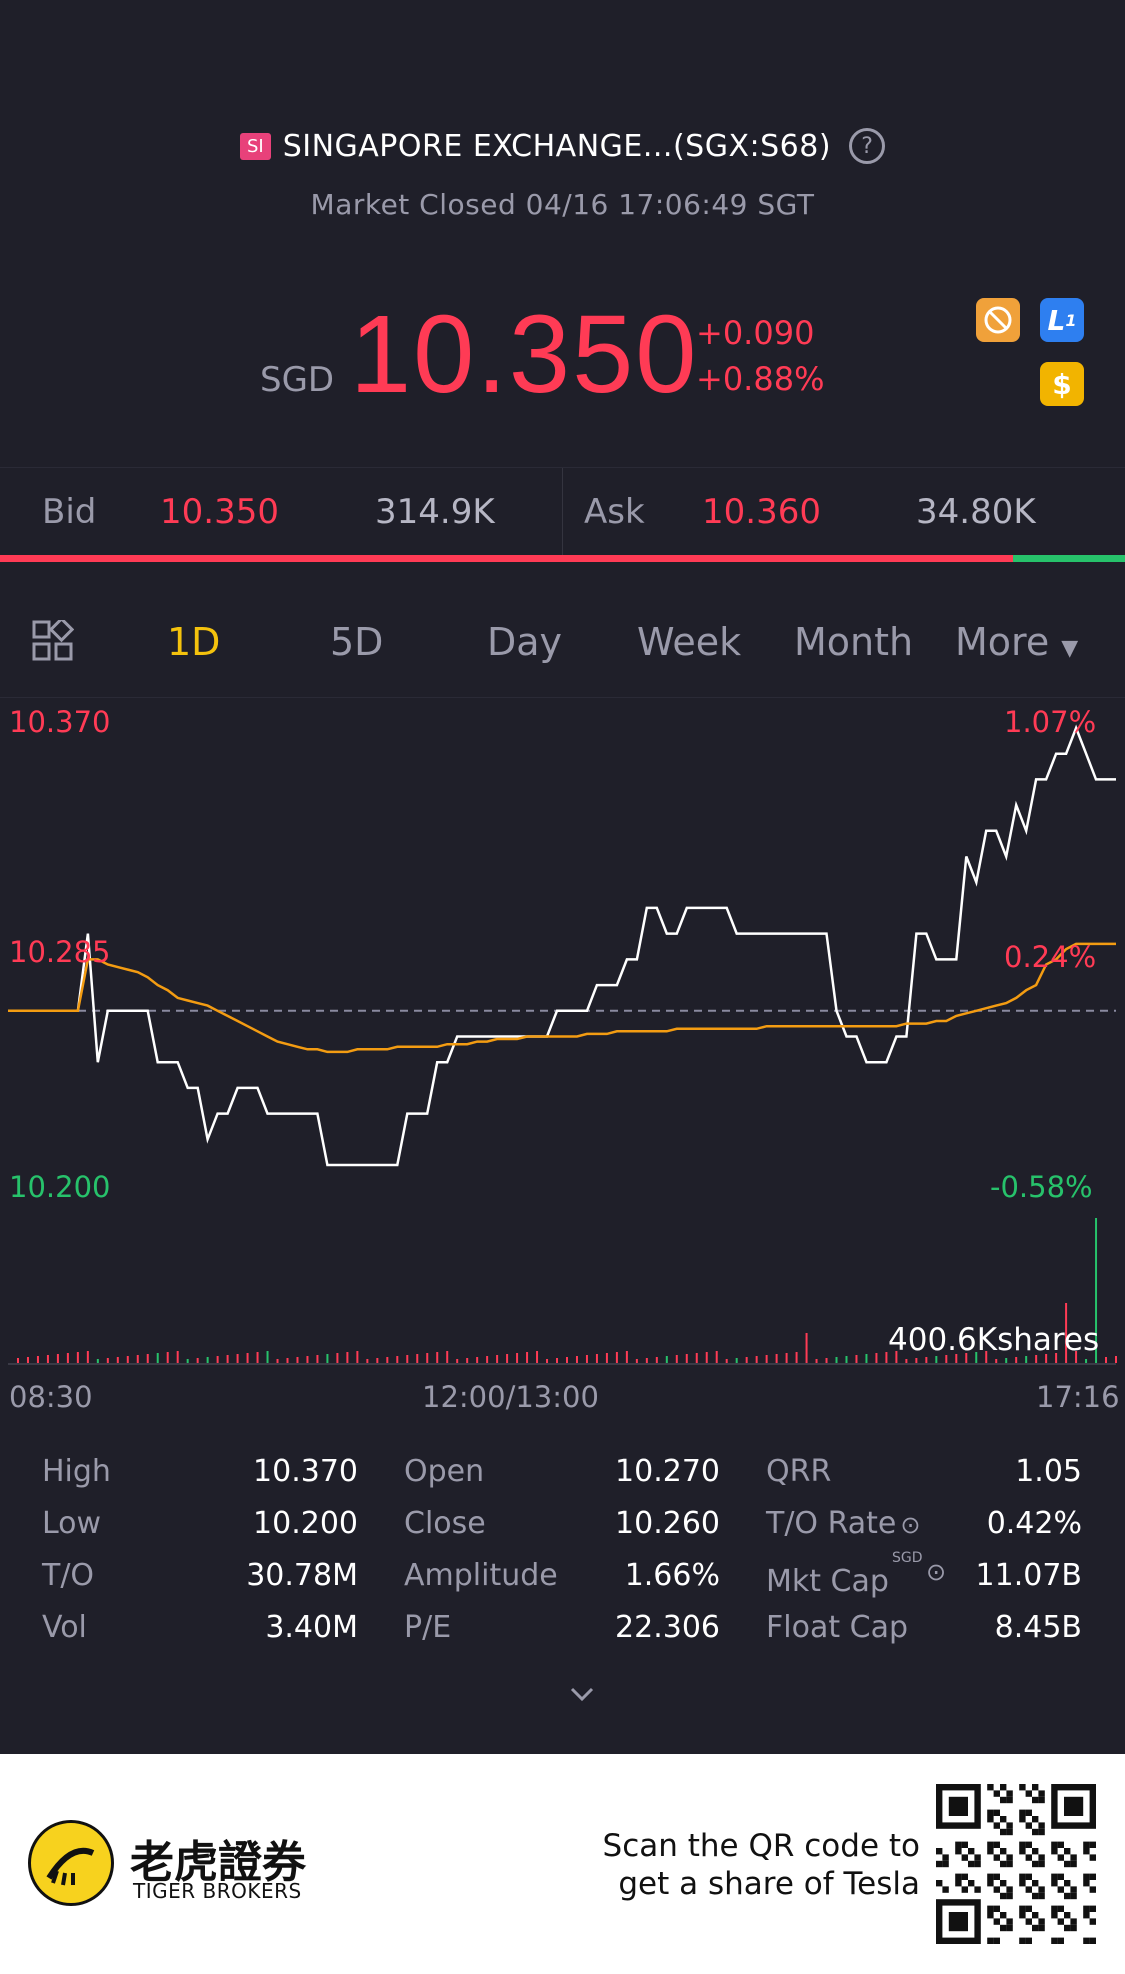  What do you see at coordinates (1062, 384) in the screenshot?
I see `dollar-icon: $` at bounding box center [1062, 384].